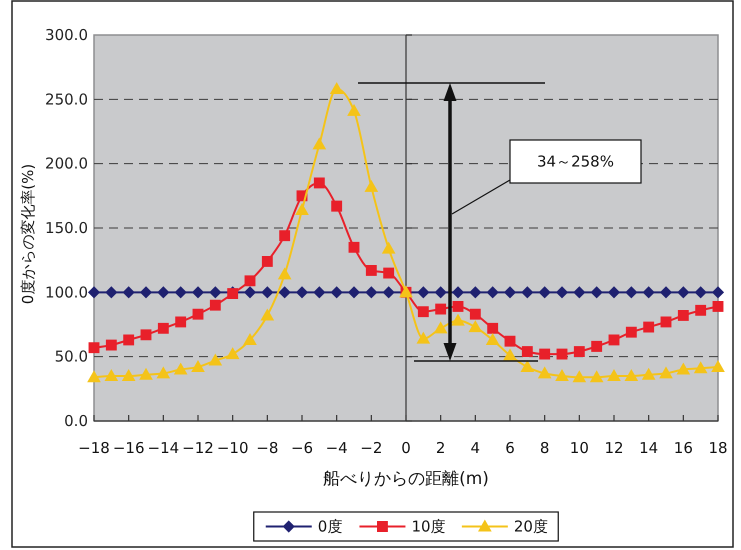  Describe the element at coordinates (441, 448) in the screenshot. I see `x-tick-label: 2` at that location.